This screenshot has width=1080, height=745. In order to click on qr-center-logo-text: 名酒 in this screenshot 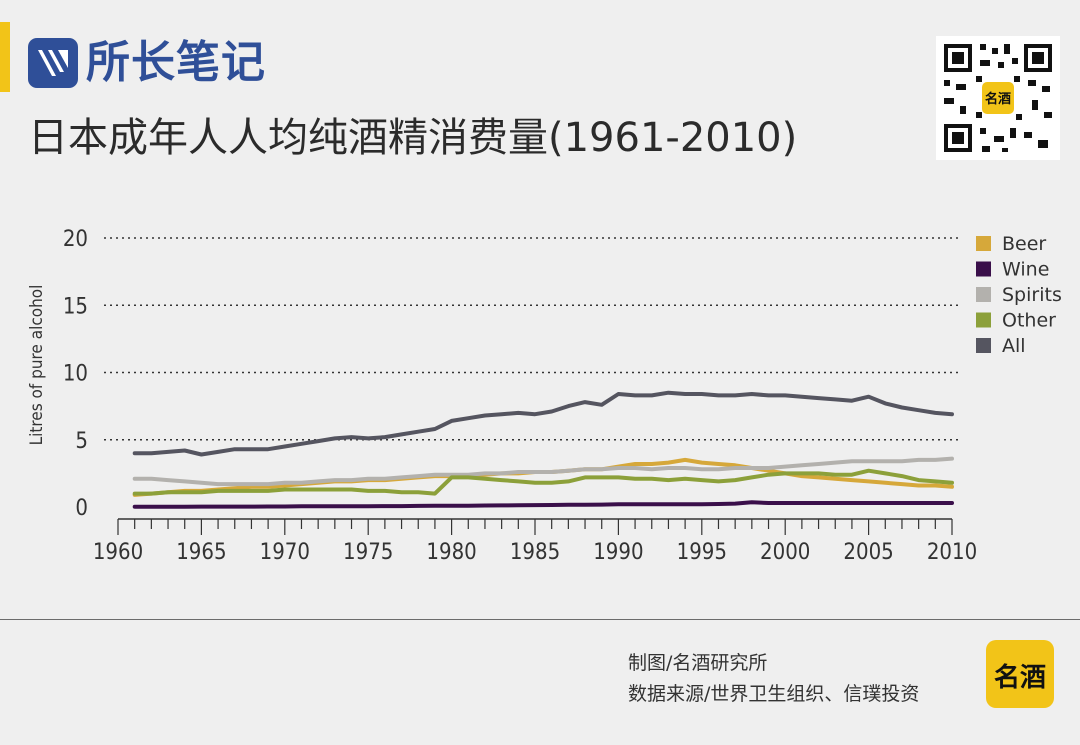, I will do `click(998, 99)`.